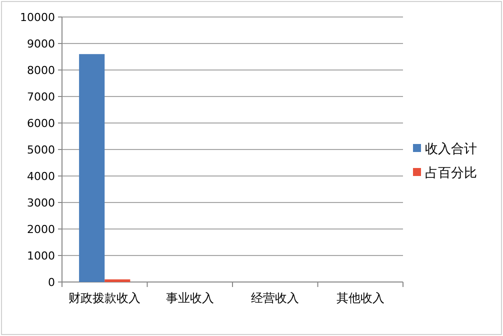 This screenshot has height=336, width=503. What do you see at coordinates (41, 97) in the screenshot?
I see `y-tick-label: 7000` at bounding box center [41, 97].